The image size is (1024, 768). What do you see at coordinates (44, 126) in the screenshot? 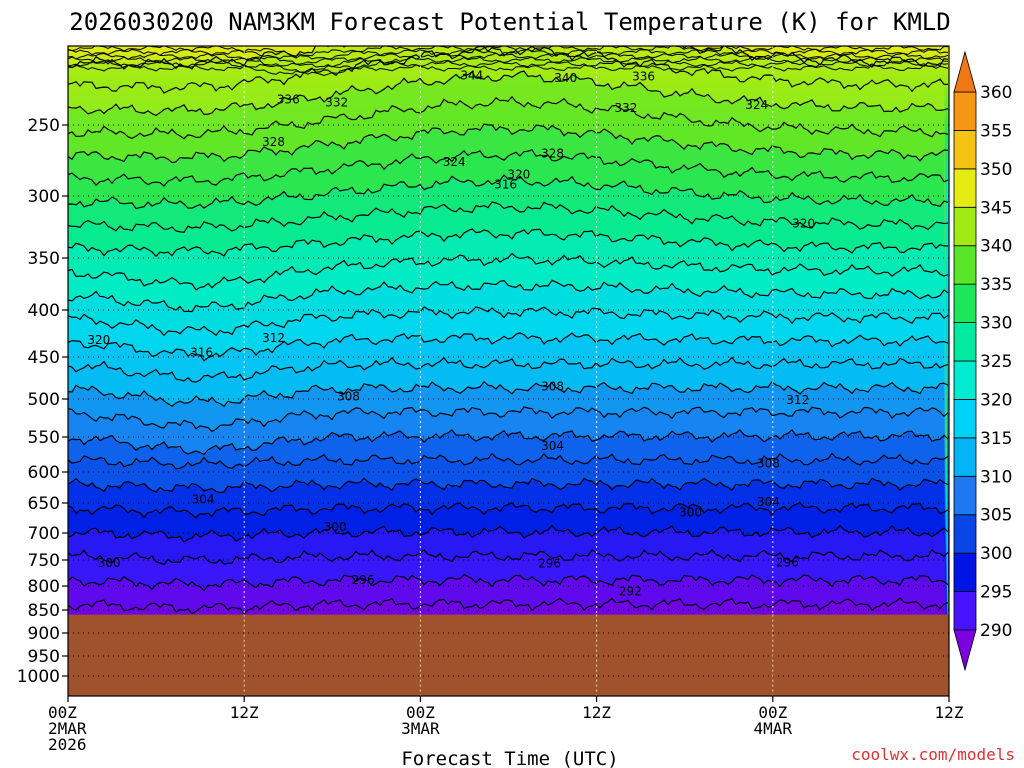
I see `y-tick-label: 250` at bounding box center [44, 126].